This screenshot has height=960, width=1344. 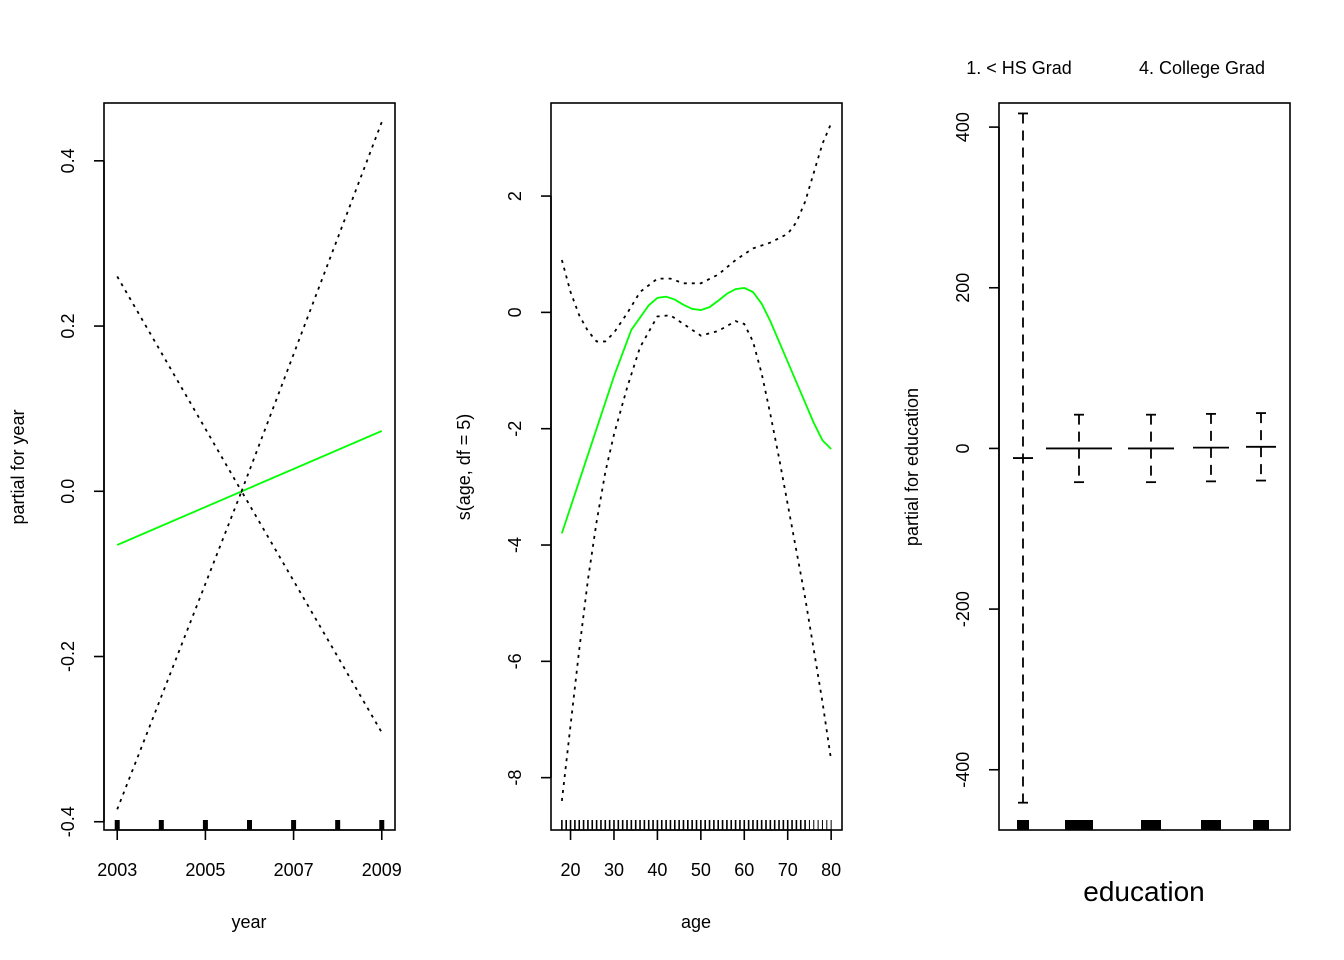 What do you see at coordinates (68, 326) in the screenshot?
I see `y-tick-label: 0.2` at bounding box center [68, 326].